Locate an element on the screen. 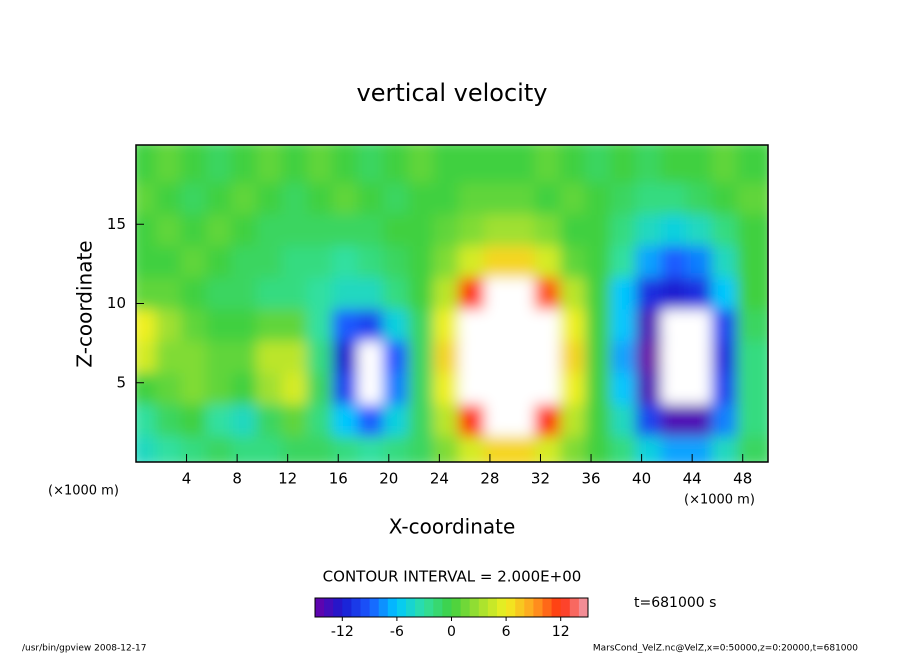 This screenshot has width=904, height=658. colorbar-tick-label: -12 is located at coordinates (342, 632).